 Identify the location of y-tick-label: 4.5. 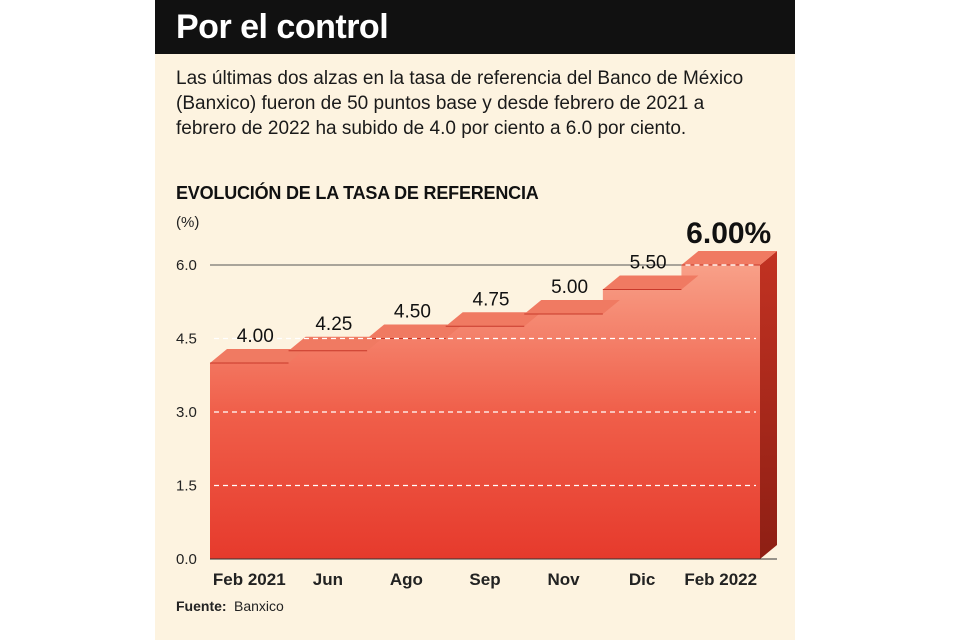
(186, 339).